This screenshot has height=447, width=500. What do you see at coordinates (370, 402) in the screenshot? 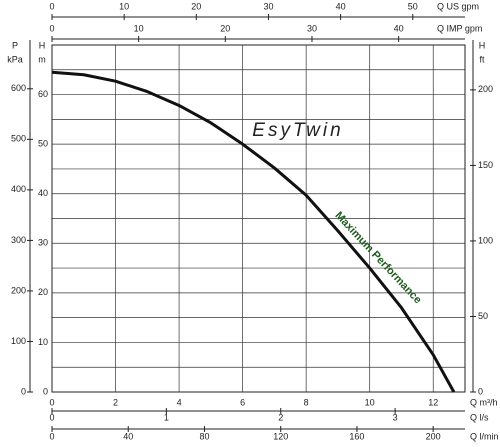
I see `x-tick-label: 10` at bounding box center [370, 402].